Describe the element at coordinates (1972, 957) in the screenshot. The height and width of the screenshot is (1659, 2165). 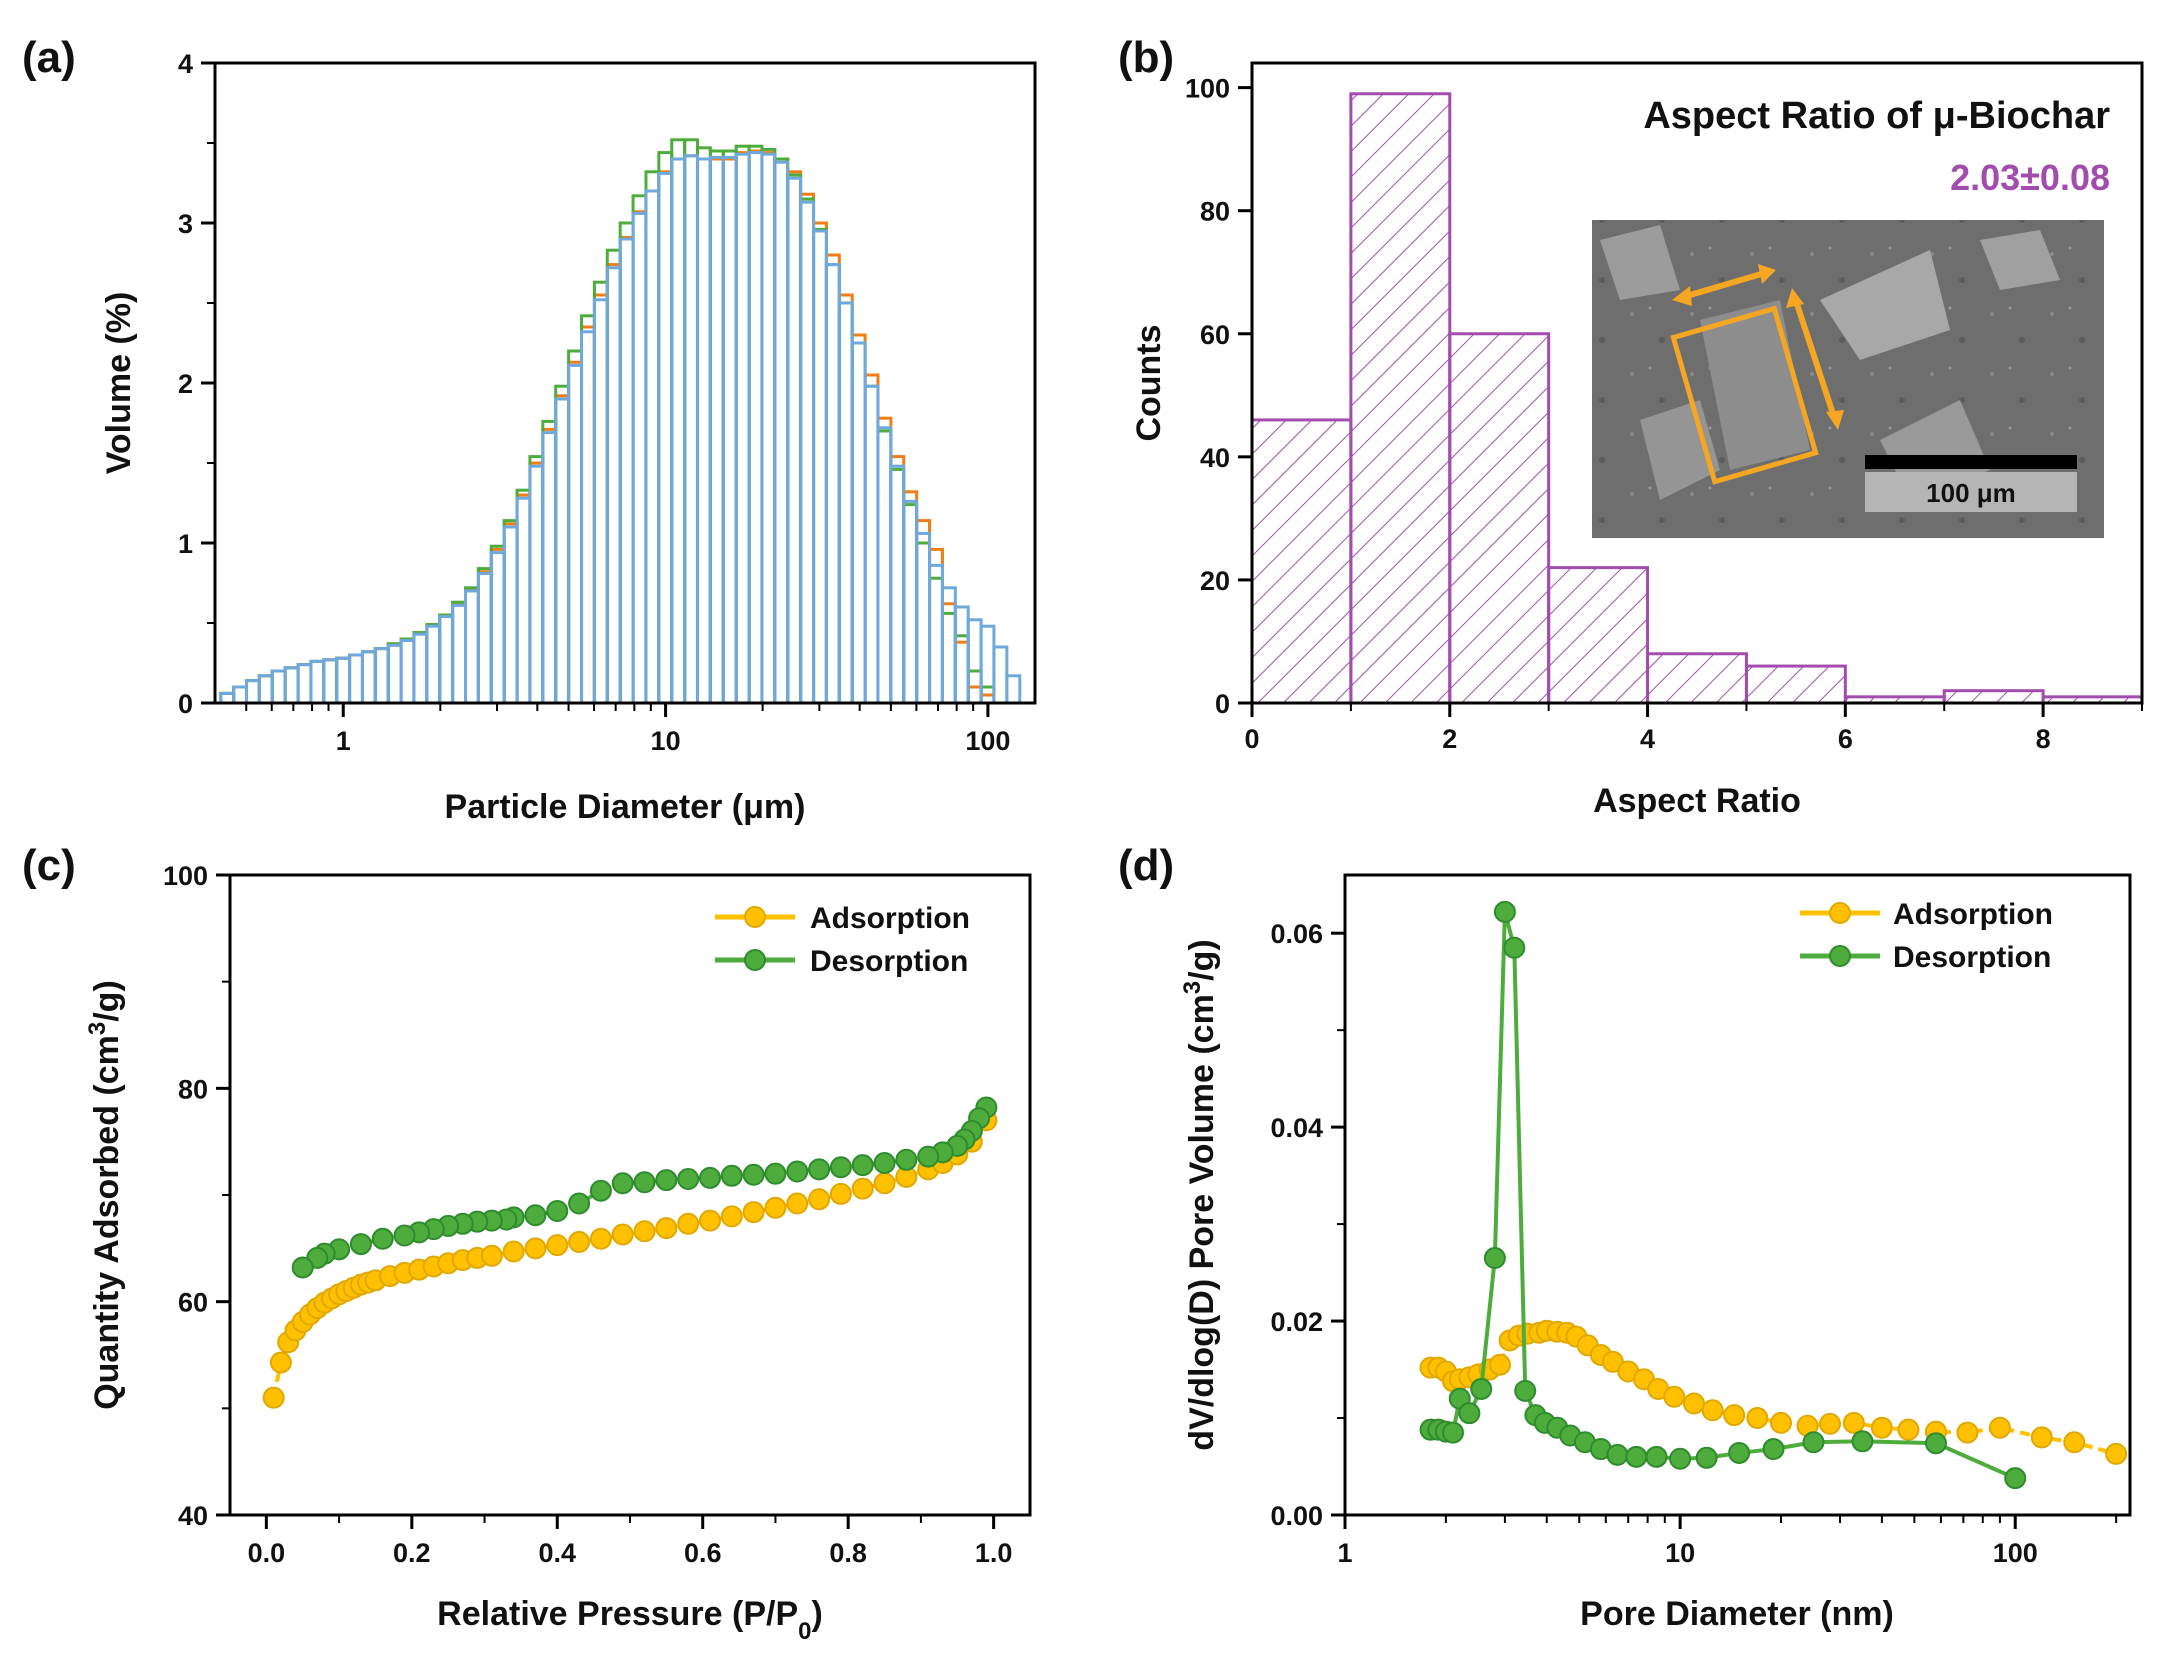
I see `legend-desorption-label: Desorption` at that location.